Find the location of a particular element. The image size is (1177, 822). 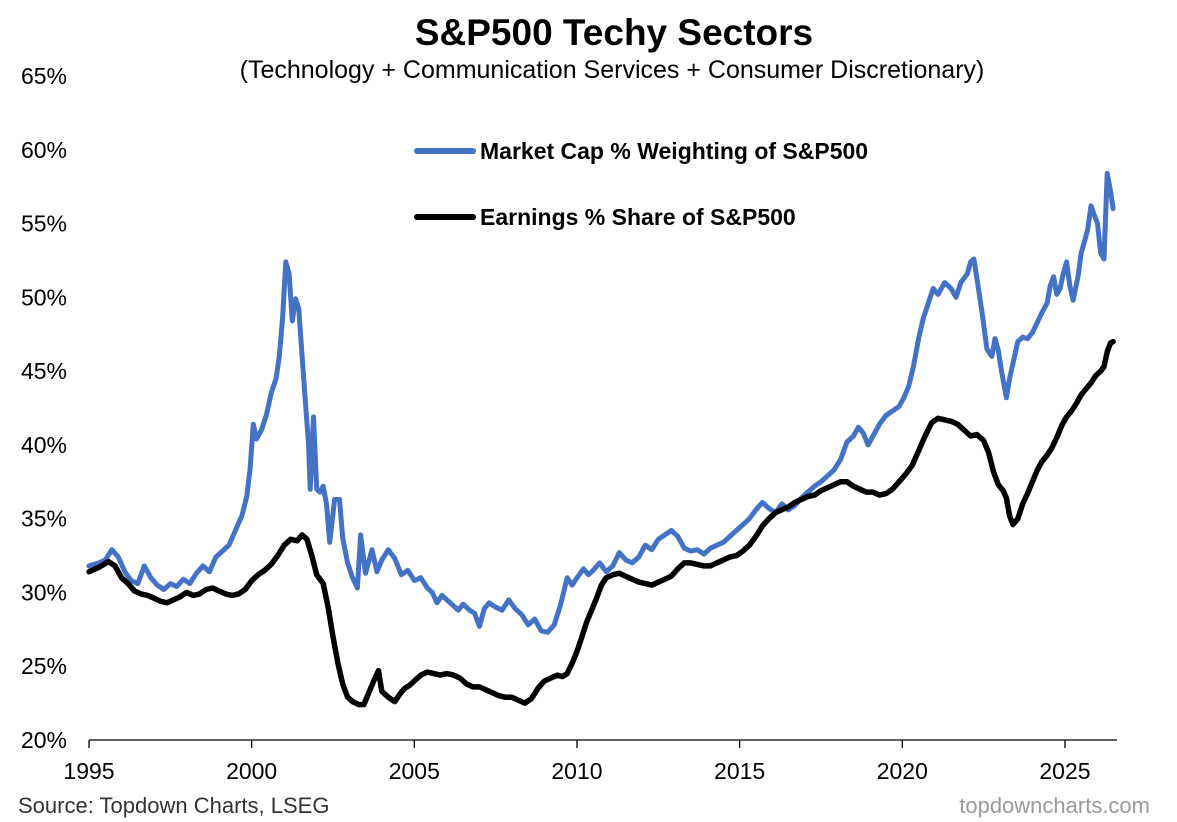

x-tick-label: 2015 is located at coordinates (739, 771).